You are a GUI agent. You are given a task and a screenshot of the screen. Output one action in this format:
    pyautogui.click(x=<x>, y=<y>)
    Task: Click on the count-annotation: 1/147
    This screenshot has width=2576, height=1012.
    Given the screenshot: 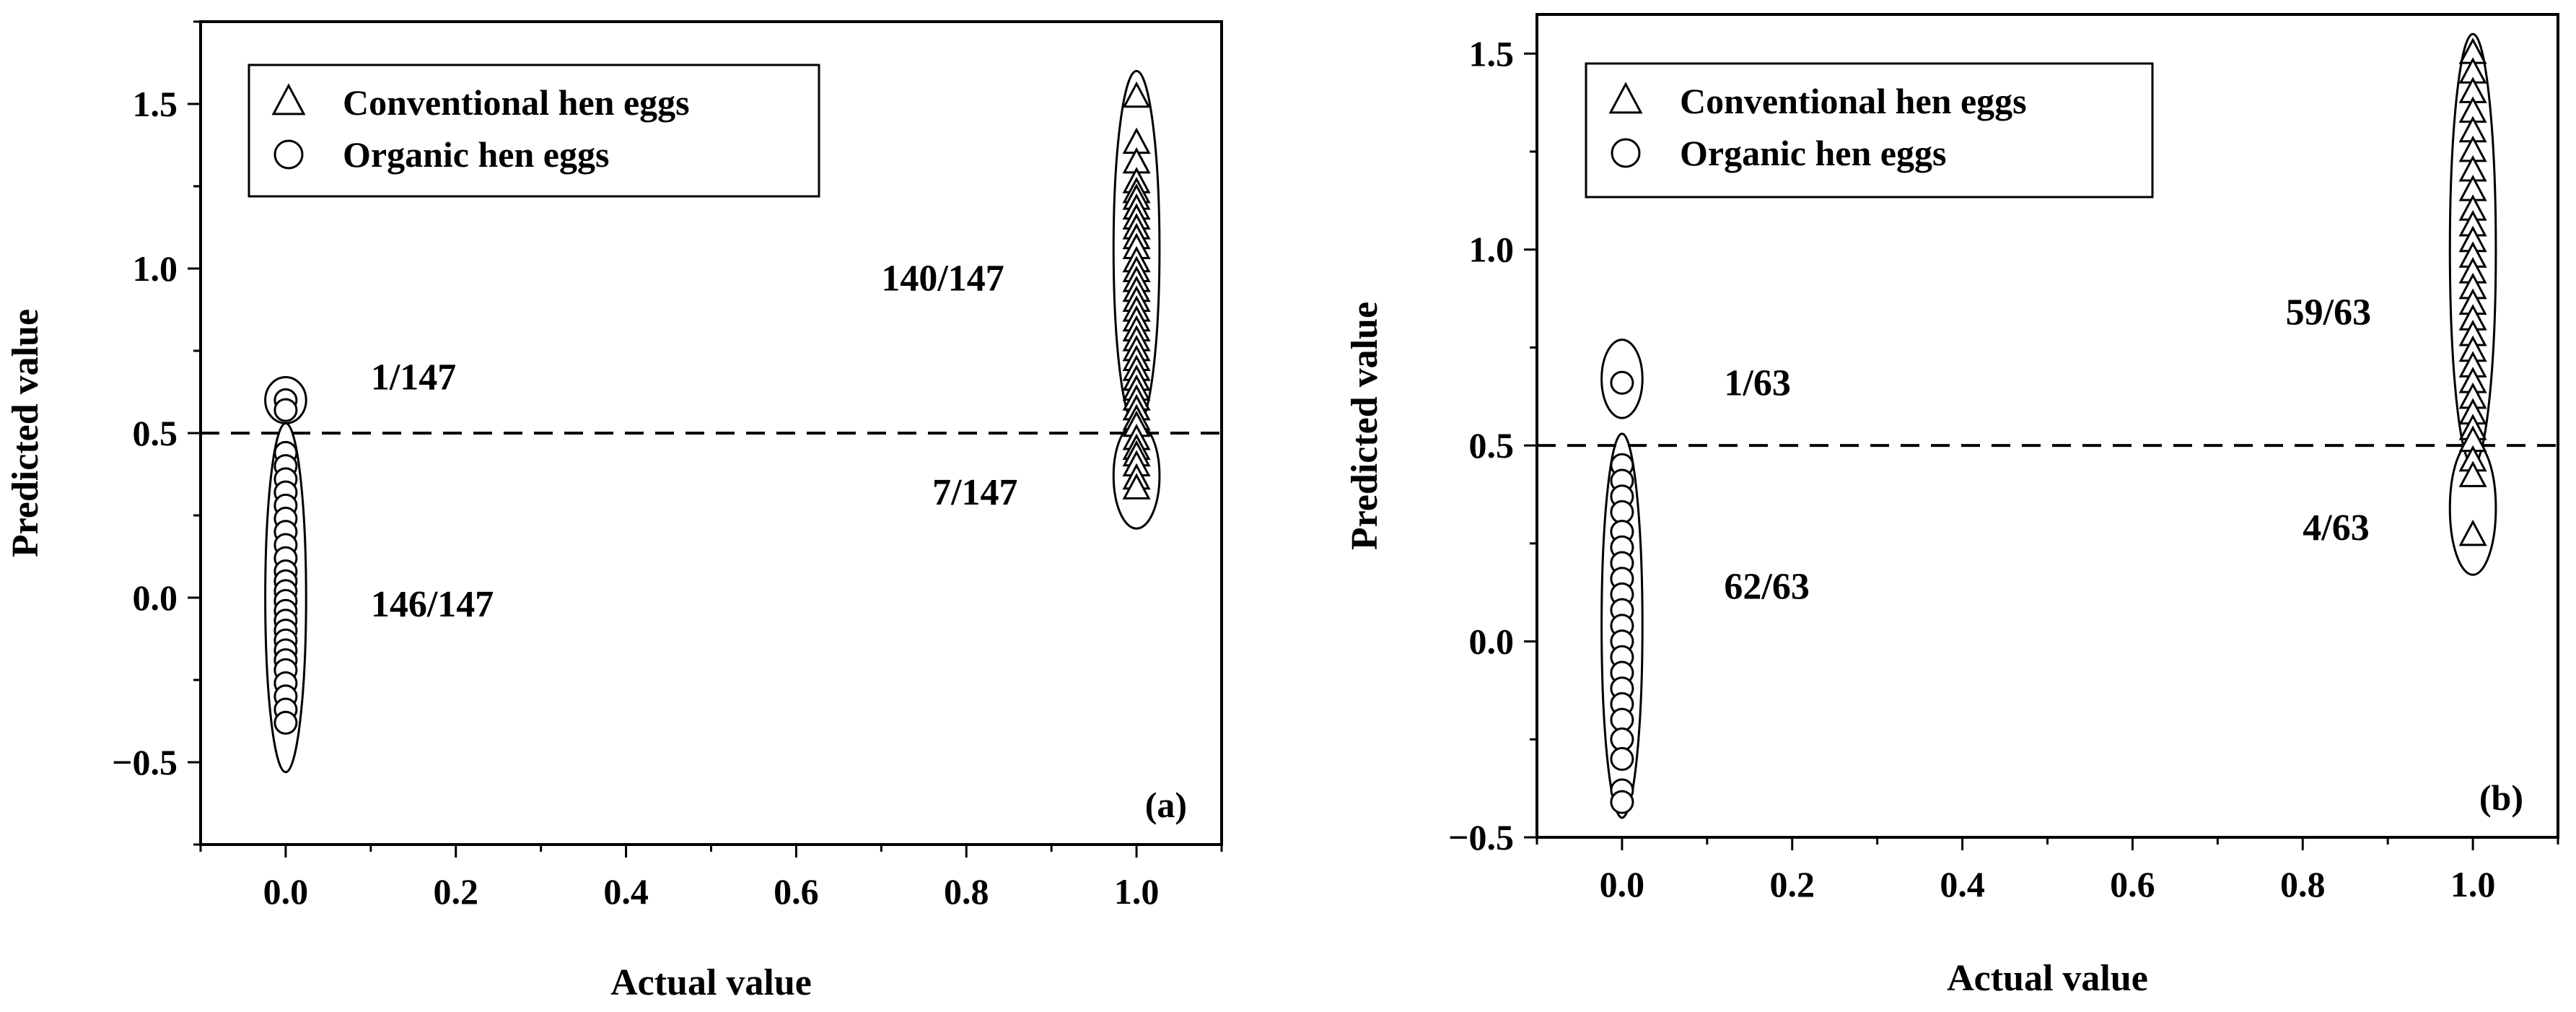 What is the action you would take?
    pyautogui.click(x=414, y=377)
    